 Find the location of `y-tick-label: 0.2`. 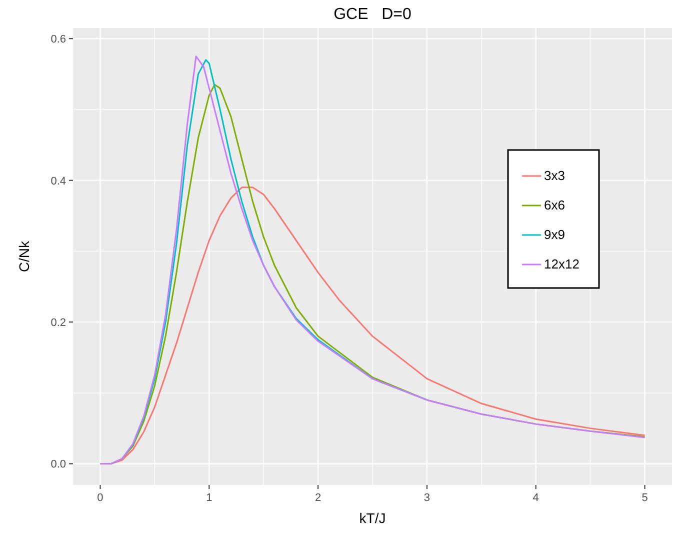

y-tick-label: 0.2 is located at coordinates (58, 323).